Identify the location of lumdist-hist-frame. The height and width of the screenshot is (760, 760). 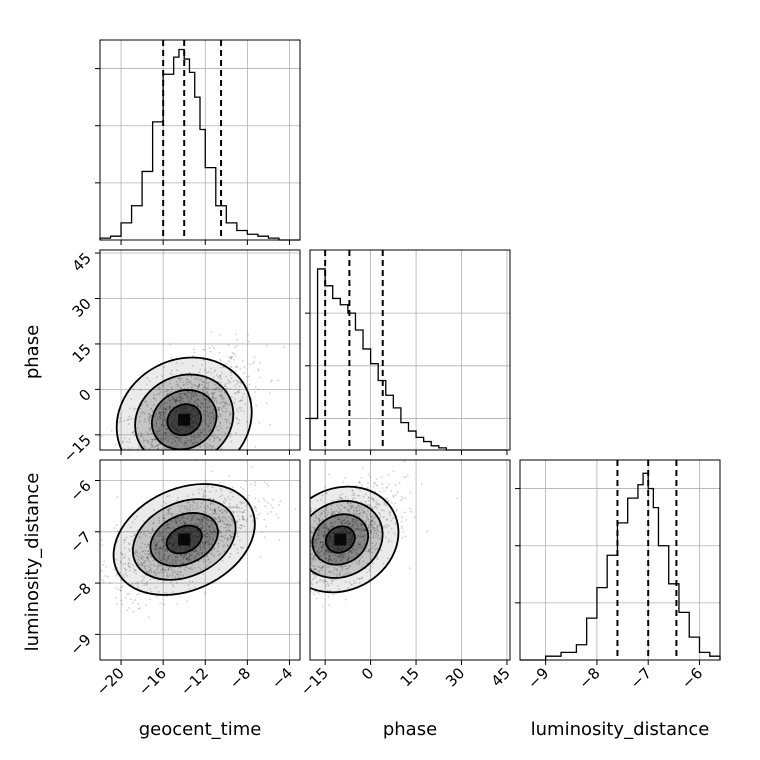
(620, 560).